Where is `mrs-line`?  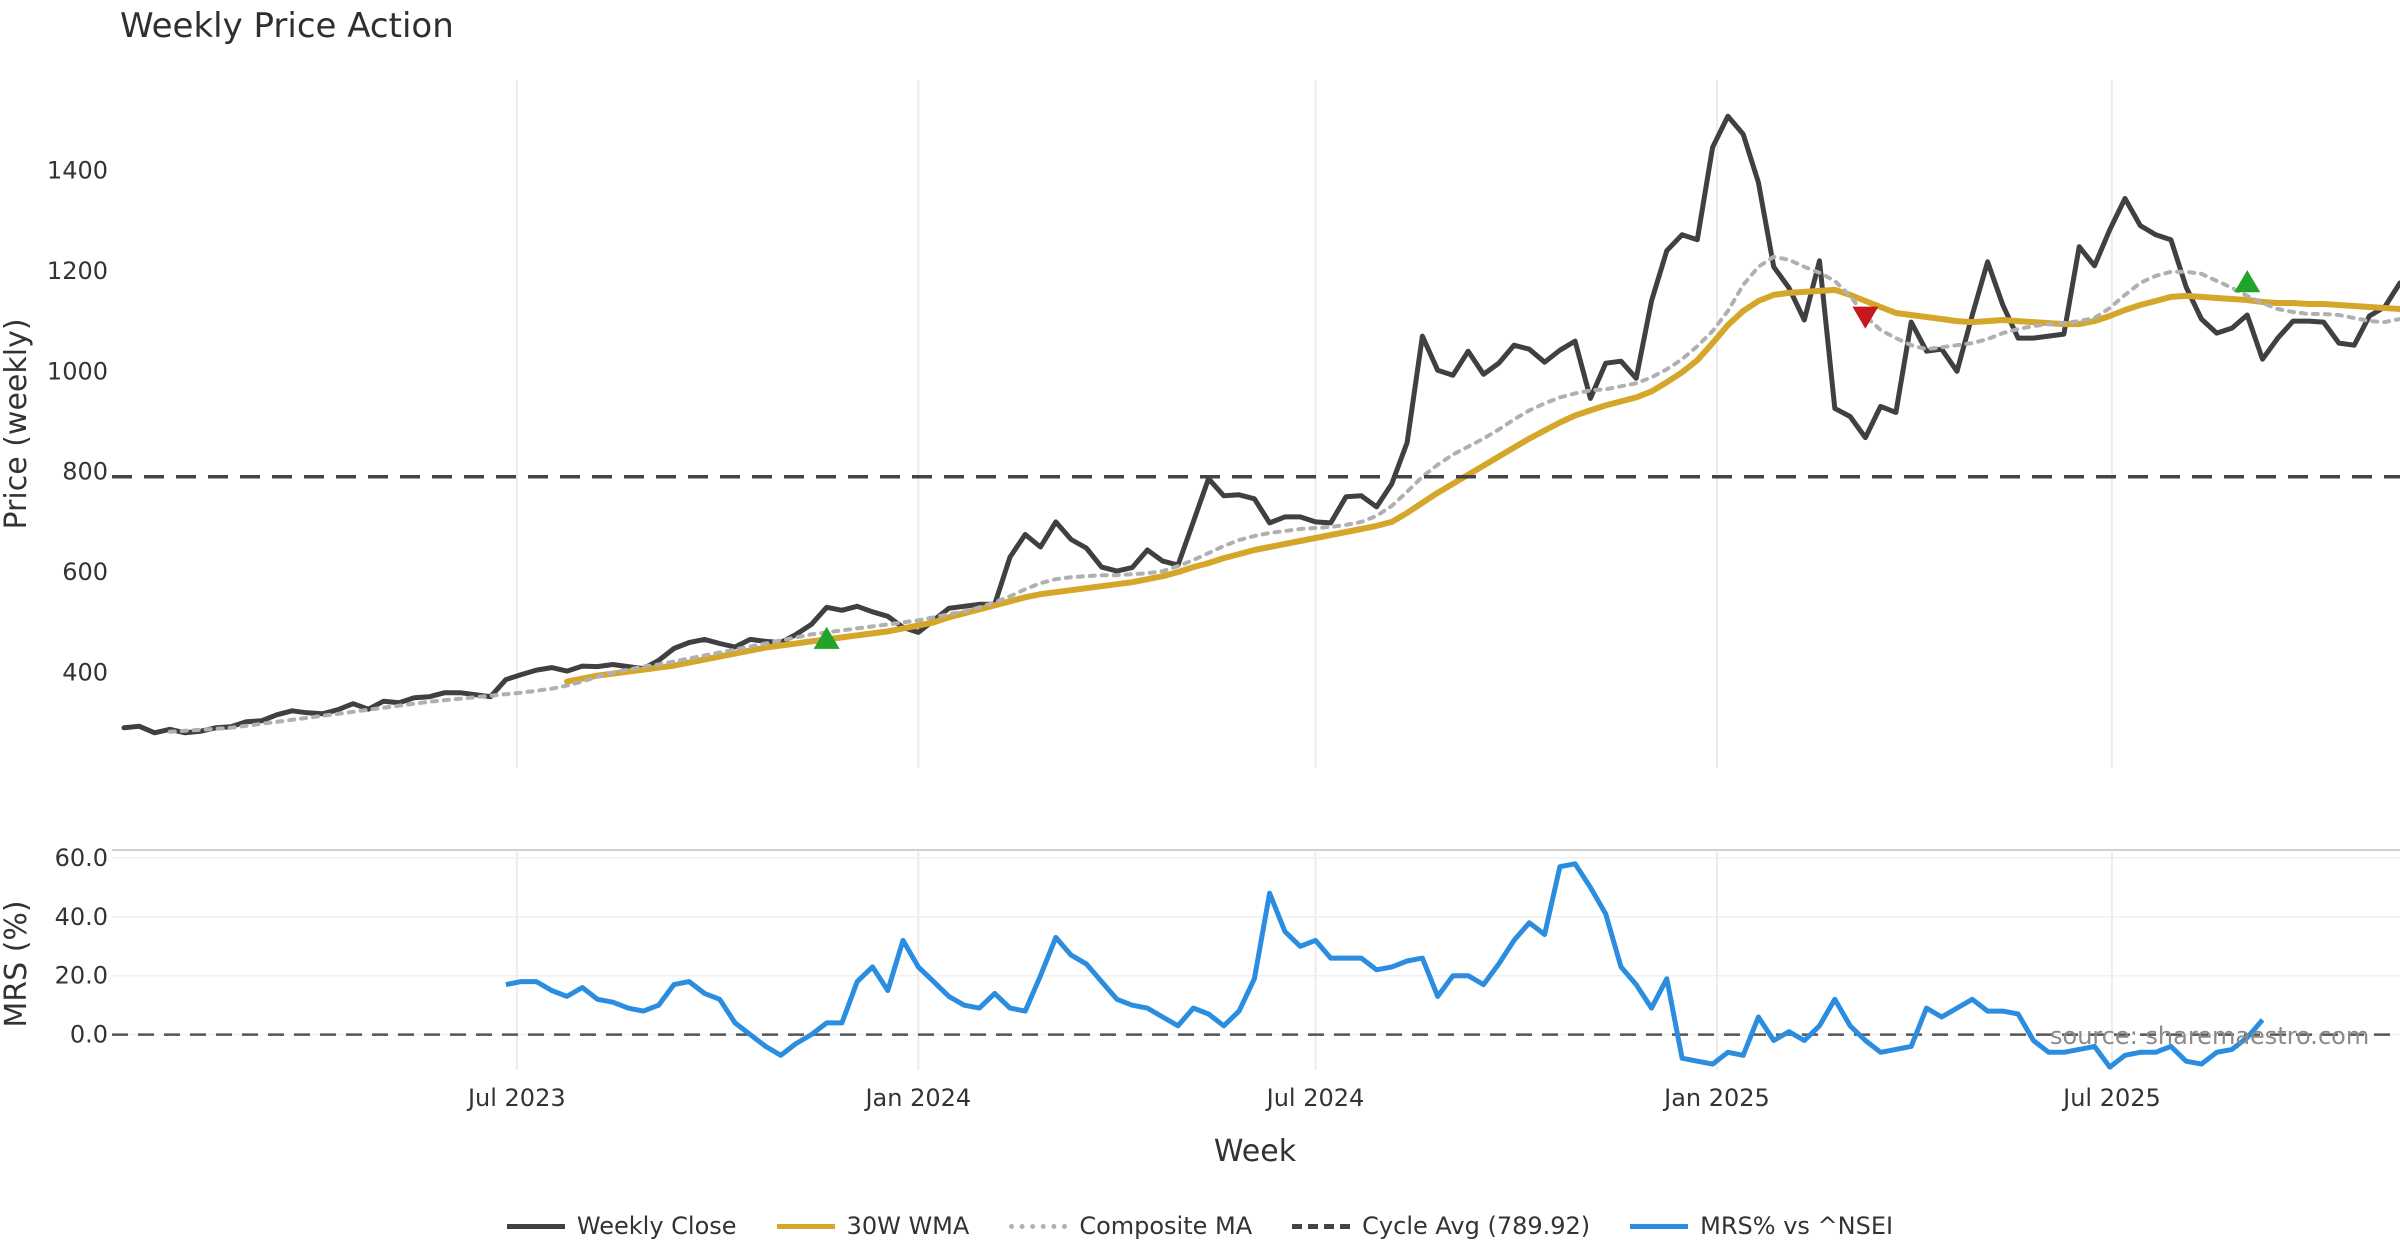 mrs-line is located at coordinates (1385, 965).